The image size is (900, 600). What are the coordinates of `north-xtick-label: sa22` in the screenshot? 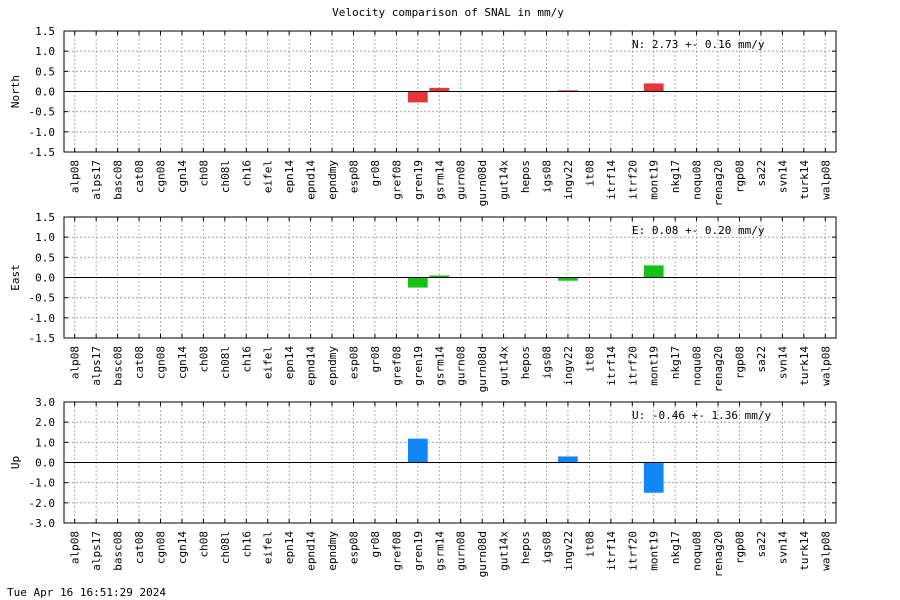 It's located at (761, 173).